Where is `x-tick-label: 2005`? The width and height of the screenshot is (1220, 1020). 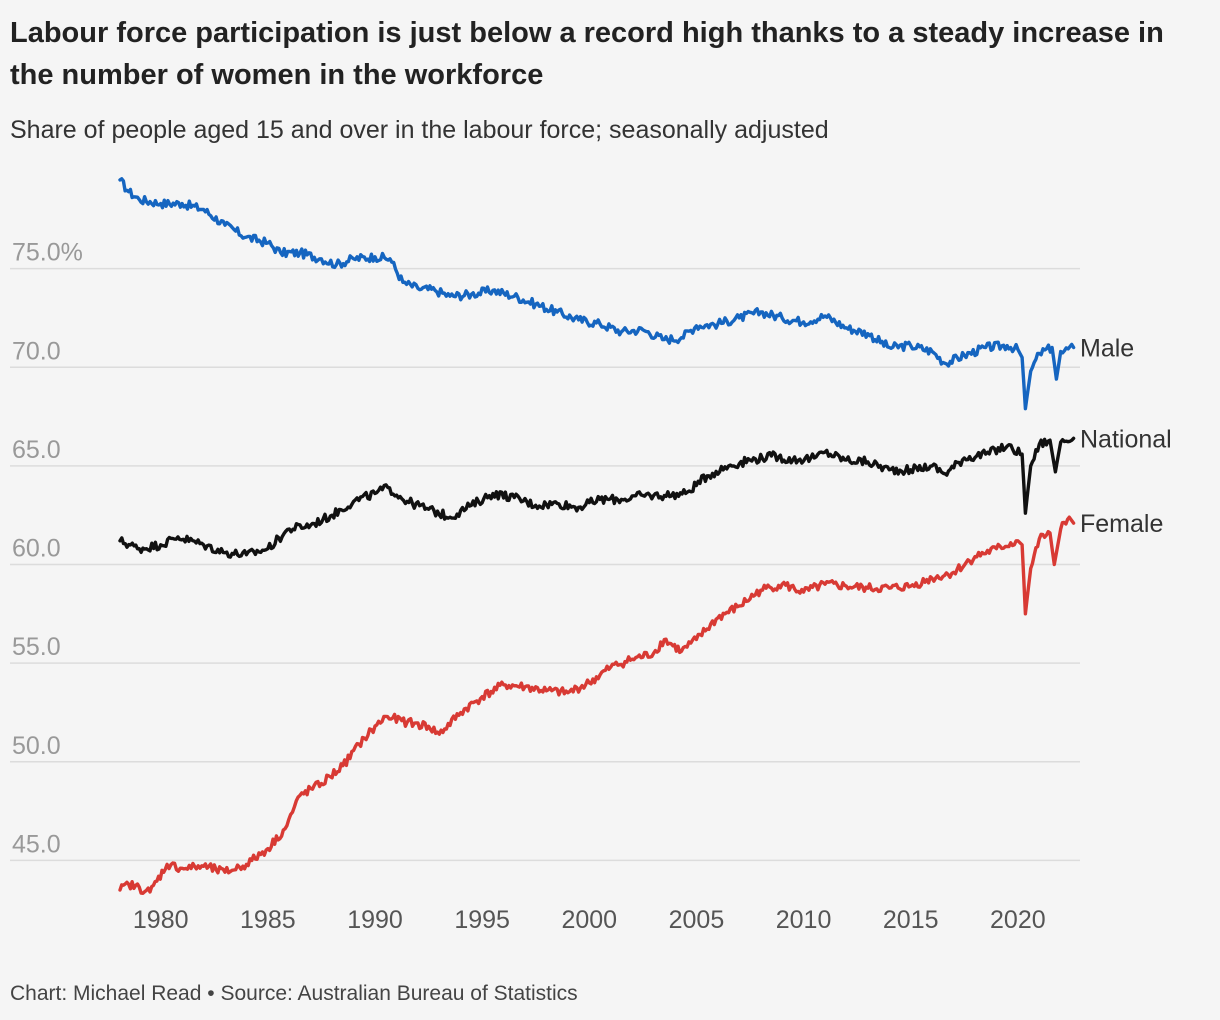 x-tick-label: 2005 is located at coordinates (697, 920).